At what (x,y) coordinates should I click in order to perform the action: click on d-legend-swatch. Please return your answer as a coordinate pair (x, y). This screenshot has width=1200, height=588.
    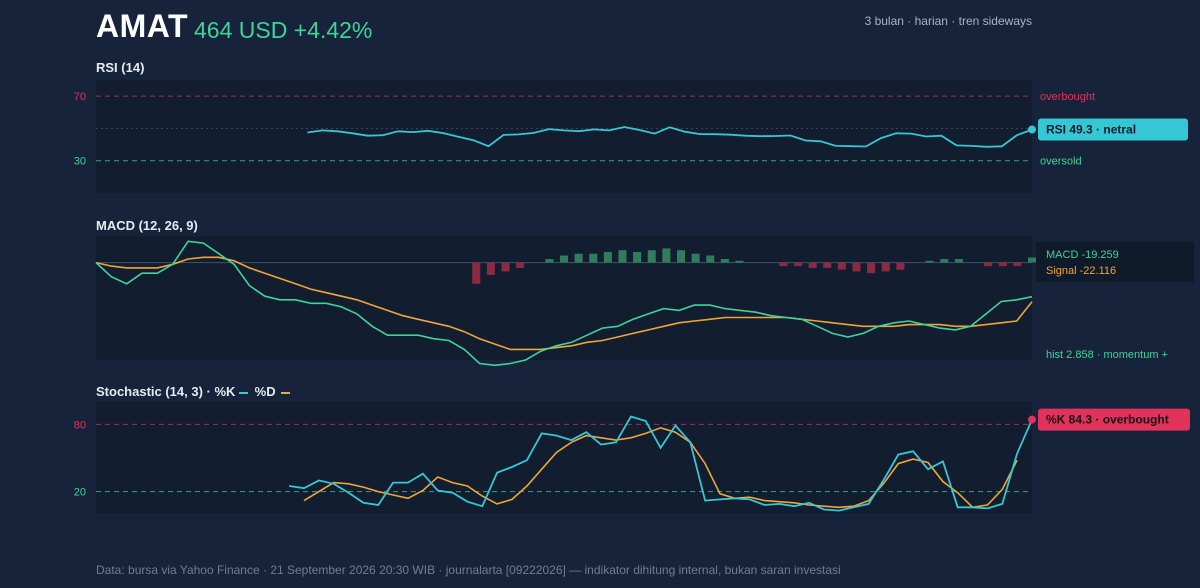
    Looking at the image, I should click on (286, 392).